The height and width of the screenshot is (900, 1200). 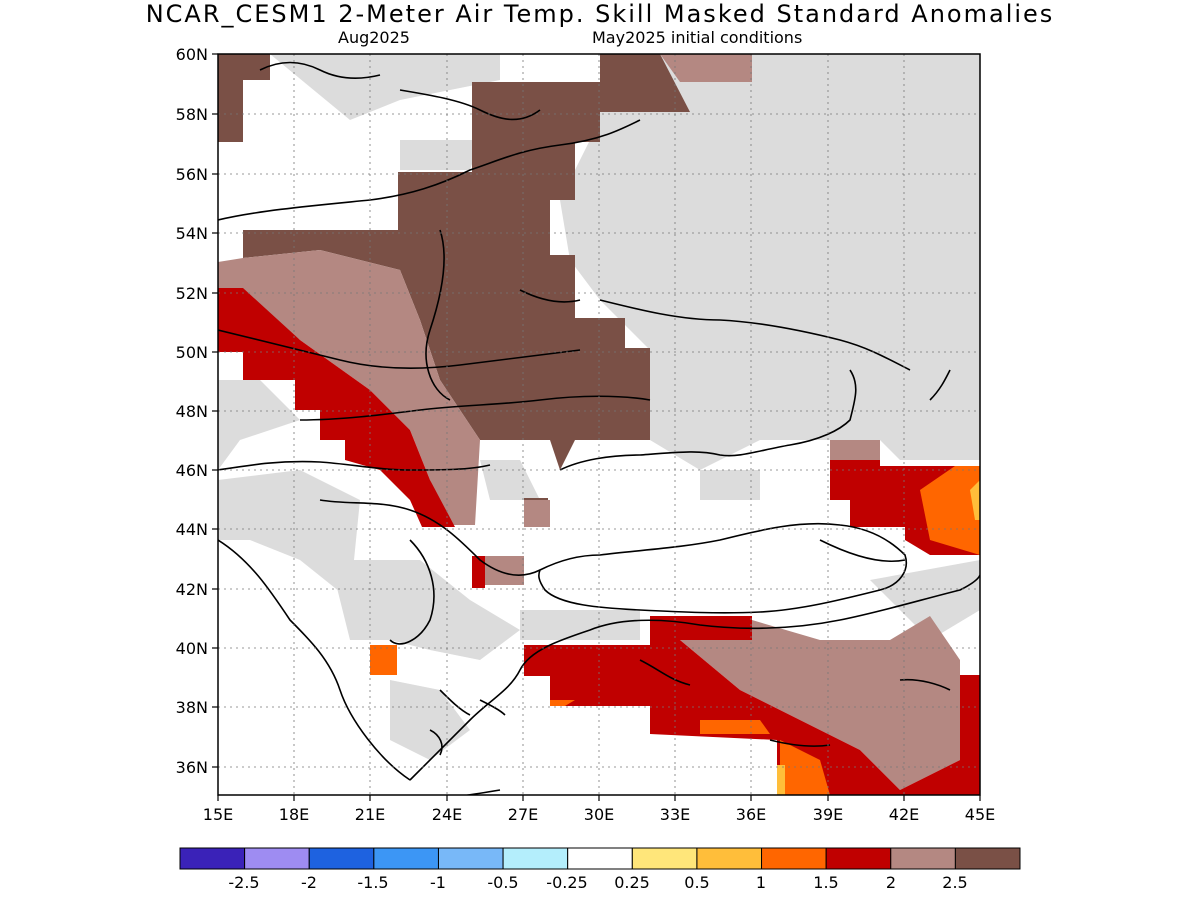 I want to click on lon-label: 45E, so click(x=980, y=814).